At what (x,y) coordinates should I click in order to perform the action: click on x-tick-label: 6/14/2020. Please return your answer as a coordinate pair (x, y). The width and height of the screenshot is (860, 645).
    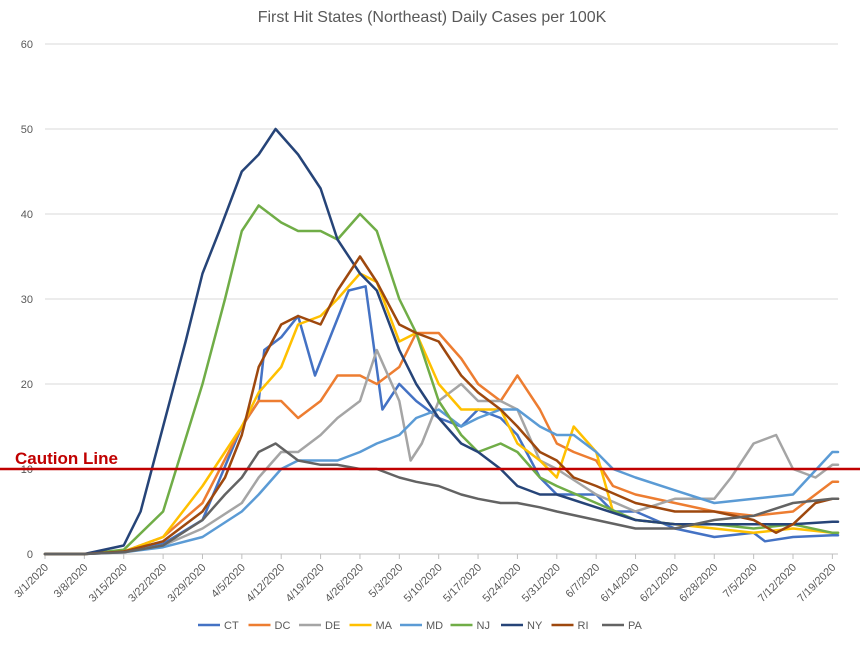
    Looking at the image, I should click on (620, 583).